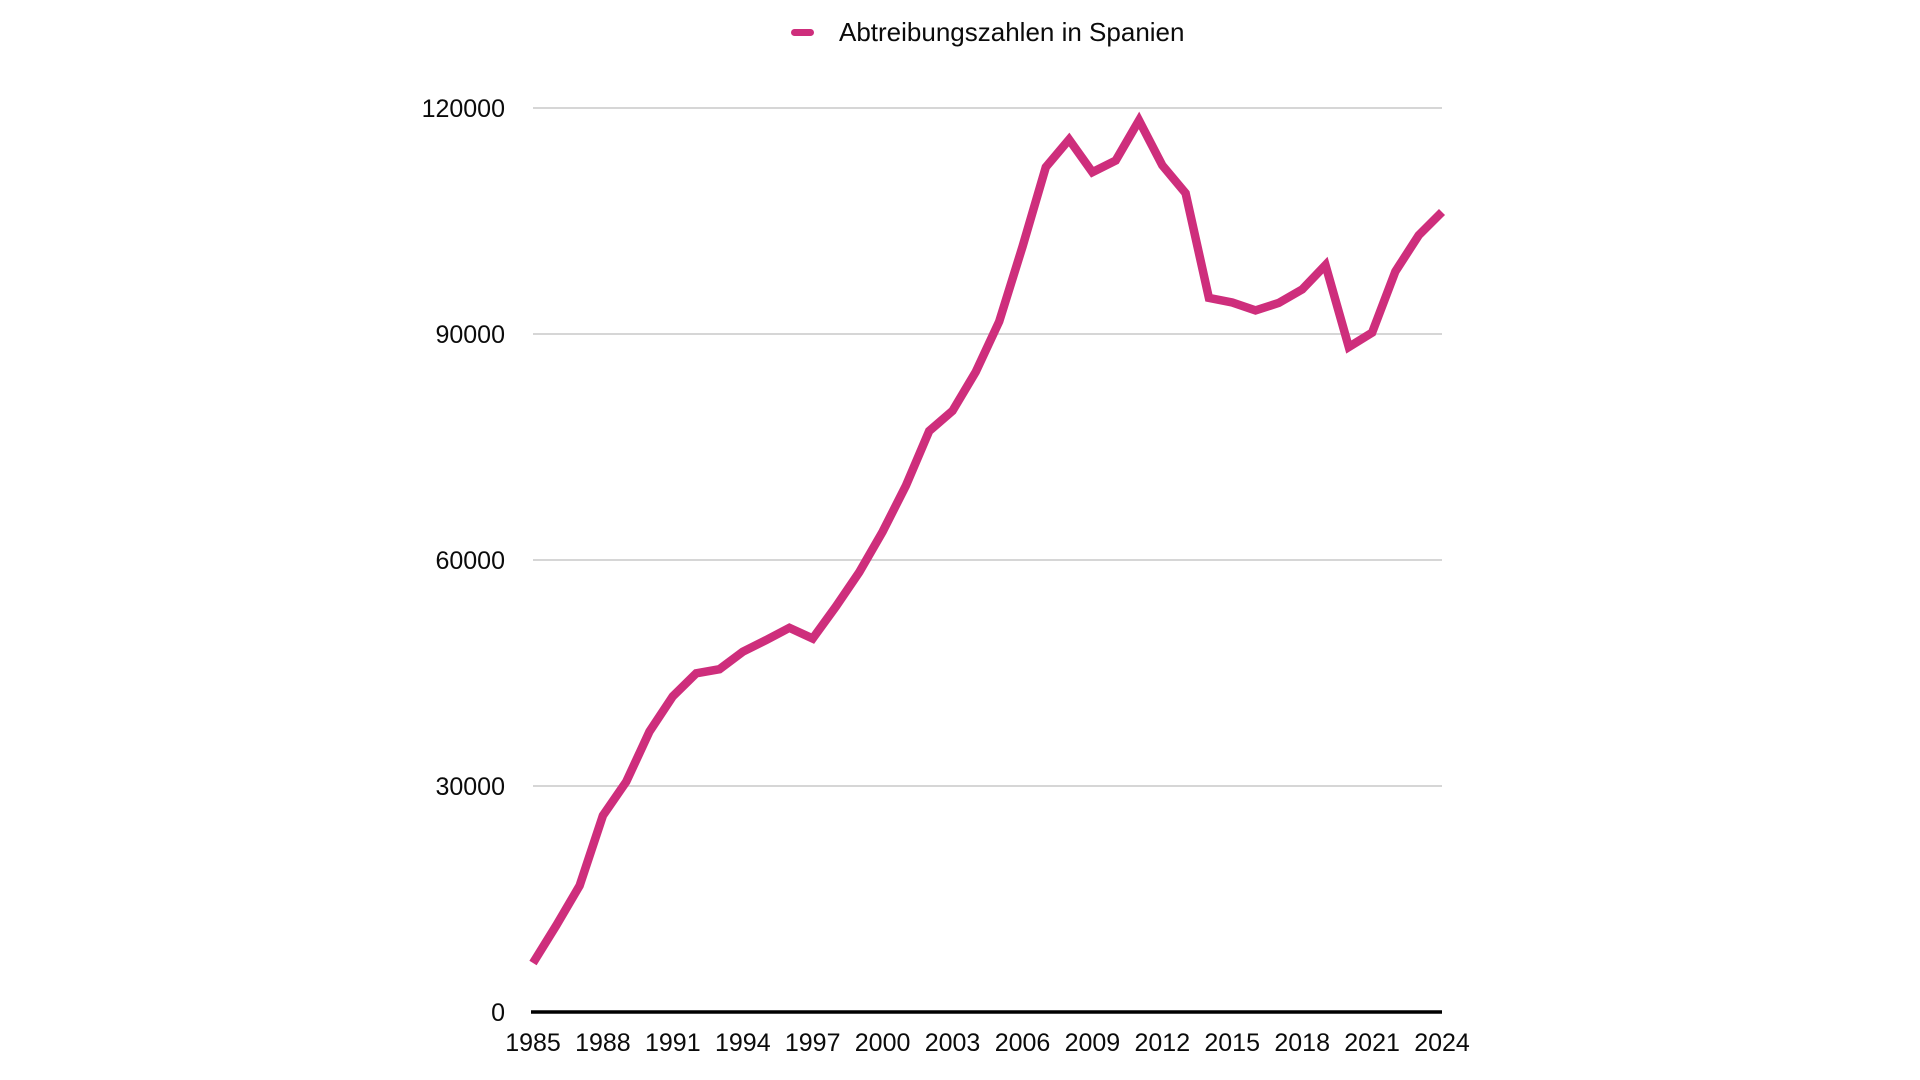 This screenshot has height=1080, width=1920. What do you see at coordinates (1012, 32) in the screenshot?
I see `legend-label: Abtreibungszahlen in Spanien` at bounding box center [1012, 32].